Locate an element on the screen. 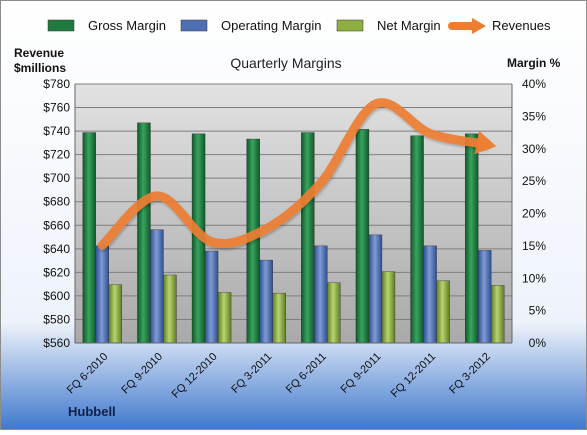 The image size is (587, 435). legend-swatch-gross-margin is located at coordinates (61, 25).